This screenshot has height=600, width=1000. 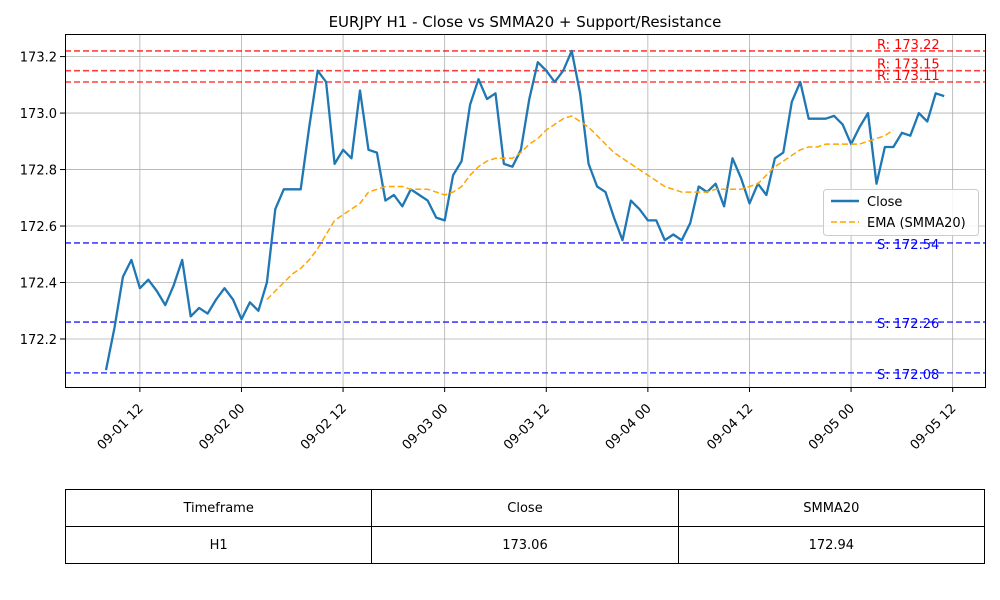 What do you see at coordinates (121, 427) in the screenshot?
I see `x-tick-label: 09-01 12` at bounding box center [121, 427].